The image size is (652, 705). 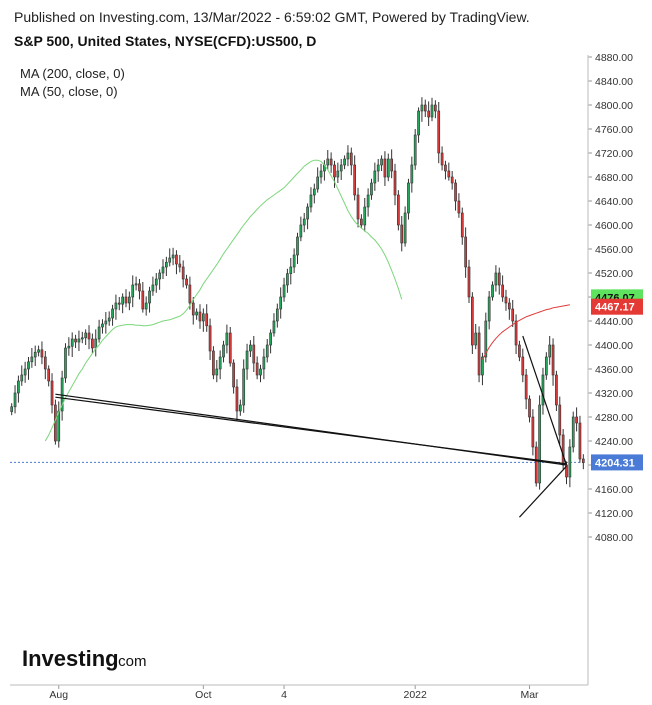 What do you see at coordinates (614, 58) in the screenshot?
I see `y-tick-label: 4880.00` at bounding box center [614, 58].